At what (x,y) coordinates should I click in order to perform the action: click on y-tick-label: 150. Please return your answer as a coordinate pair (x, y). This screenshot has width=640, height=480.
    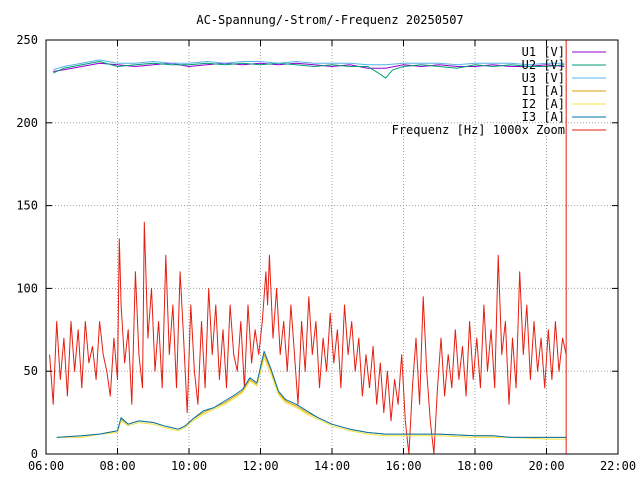
    Looking at the image, I should click on (27, 206).